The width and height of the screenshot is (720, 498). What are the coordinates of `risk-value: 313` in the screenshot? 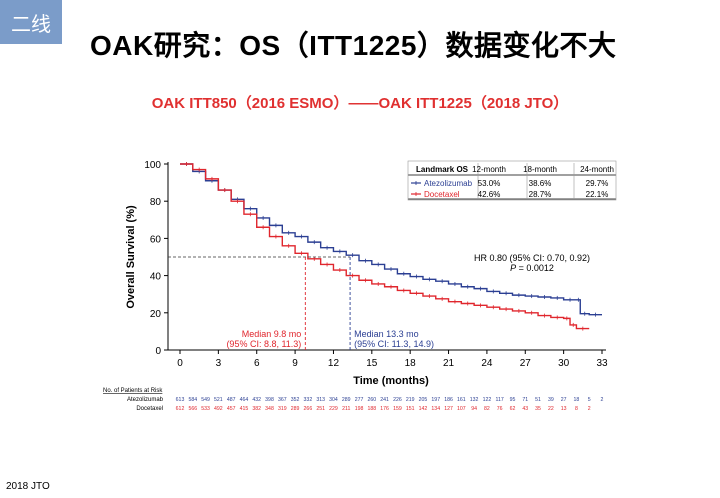 It's located at (320, 400).